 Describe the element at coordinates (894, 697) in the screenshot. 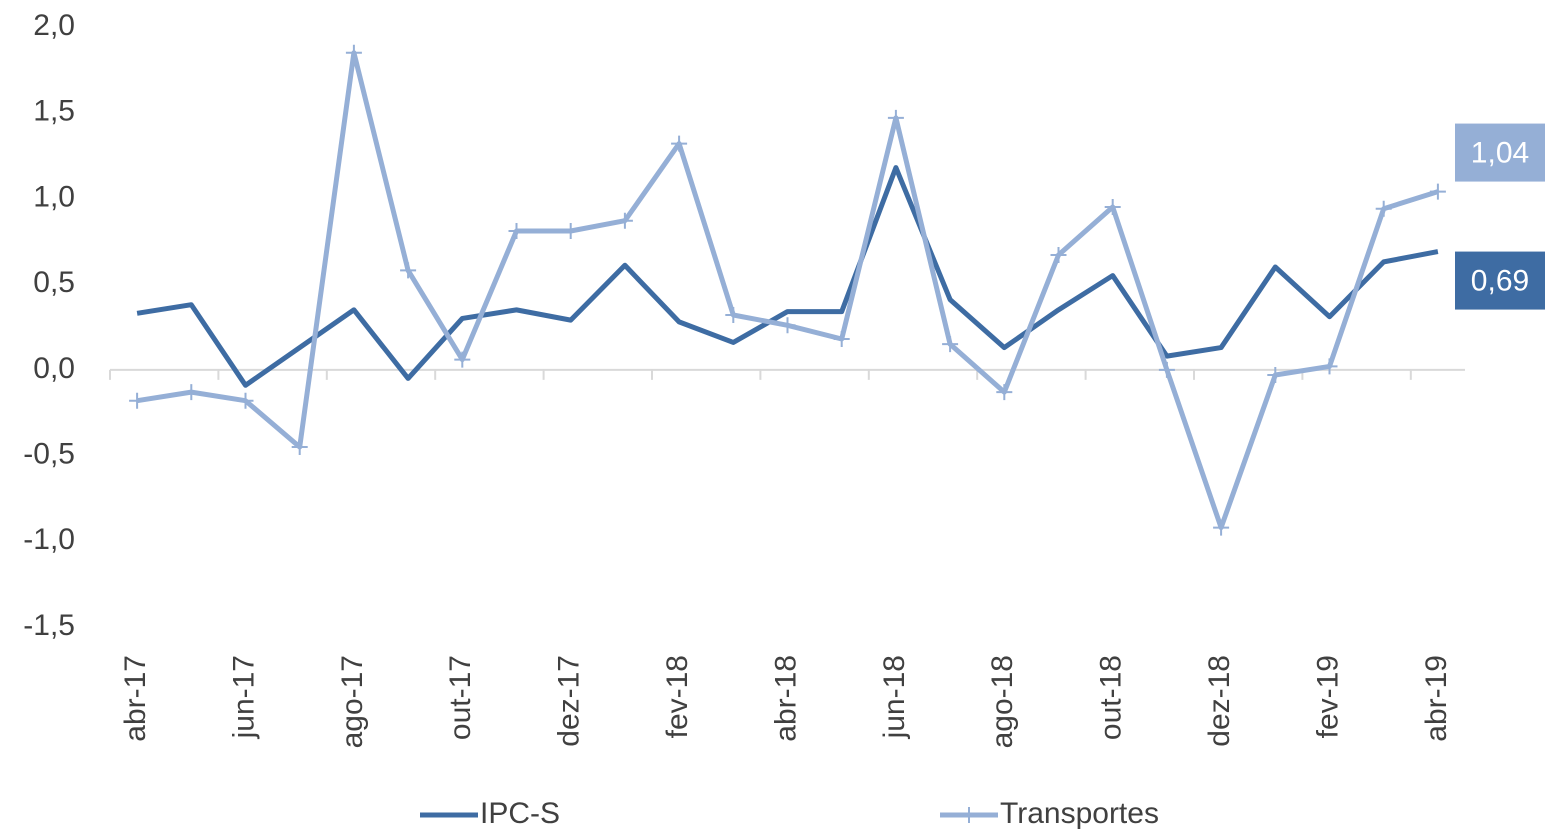

I see `x-tick-label: jun-18` at that location.